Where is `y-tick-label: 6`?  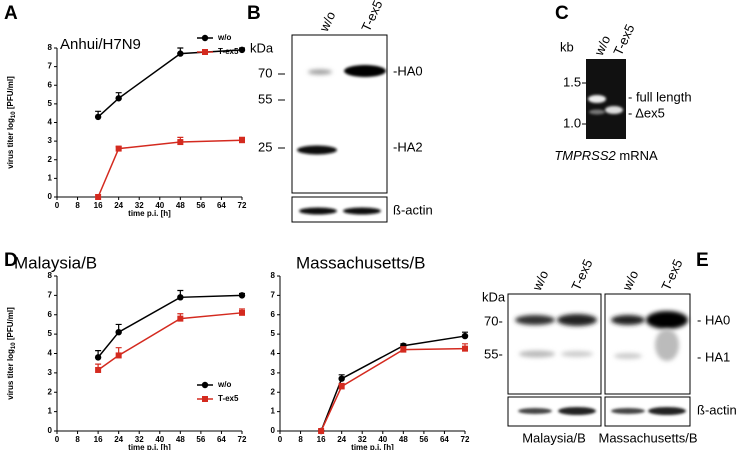
y-tick-label: 6 is located at coordinates (273, 314).